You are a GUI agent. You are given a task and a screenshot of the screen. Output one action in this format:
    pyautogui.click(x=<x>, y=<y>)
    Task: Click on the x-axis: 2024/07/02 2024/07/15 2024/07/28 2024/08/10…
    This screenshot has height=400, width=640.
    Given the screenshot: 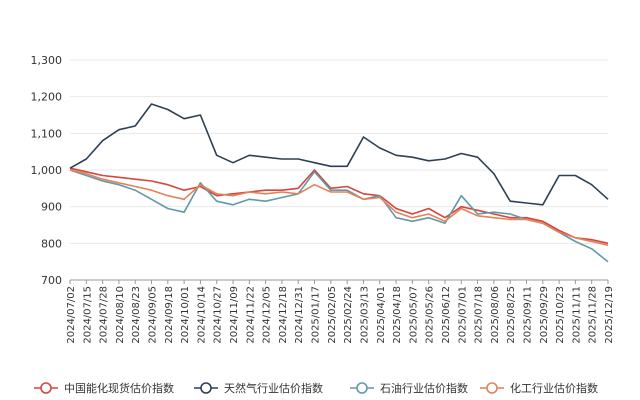 What is the action you would take?
    pyautogui.click(x=340, y=311)
    